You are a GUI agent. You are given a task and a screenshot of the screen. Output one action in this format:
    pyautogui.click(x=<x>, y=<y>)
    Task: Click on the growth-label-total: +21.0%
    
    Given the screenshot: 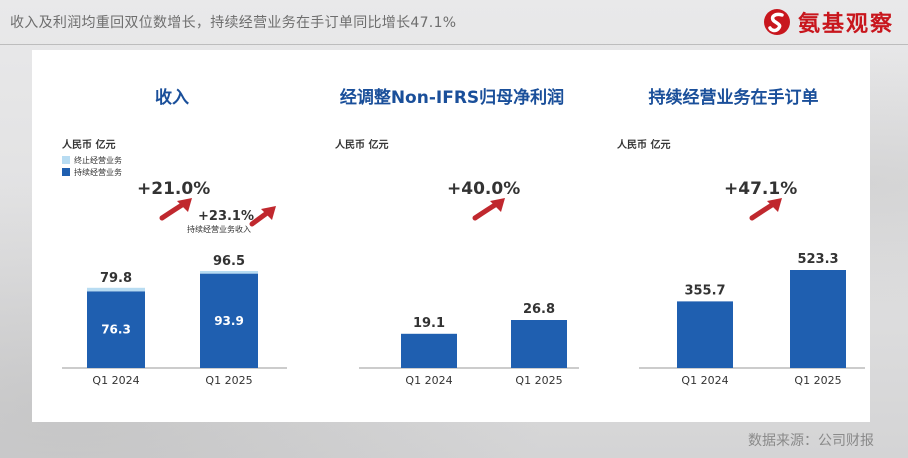 What is the action you would take?
    pyautogui.click(x=173, y=189)
    